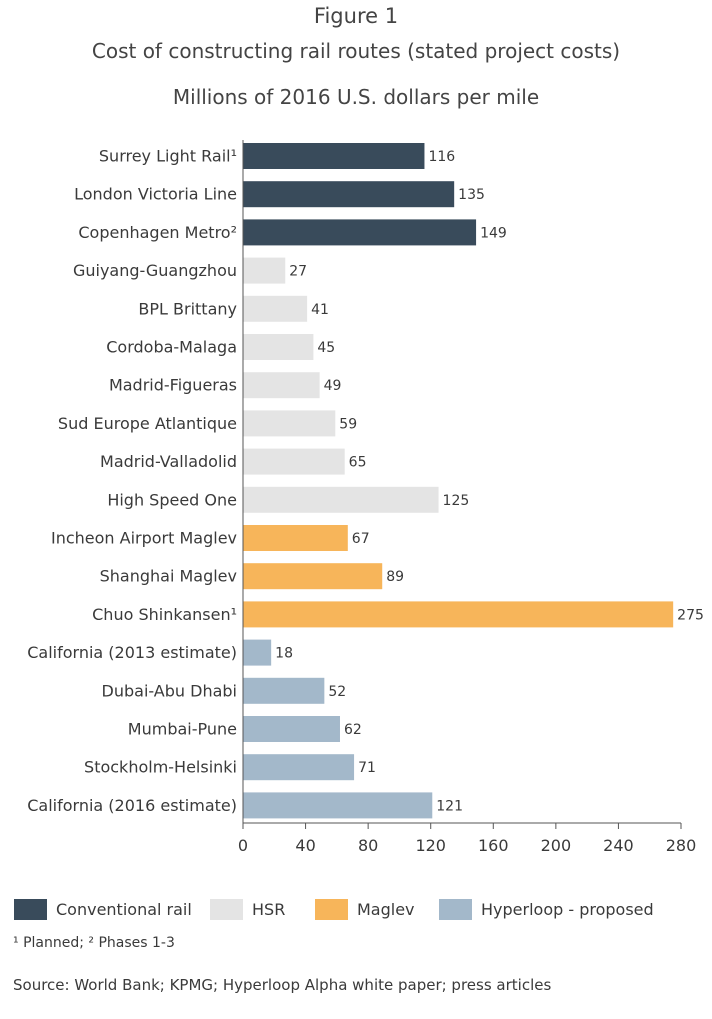  What do you see at coordinates (358, 463) in the screenshot?
I see `value-label: 65` at bounding box center [358, 463].